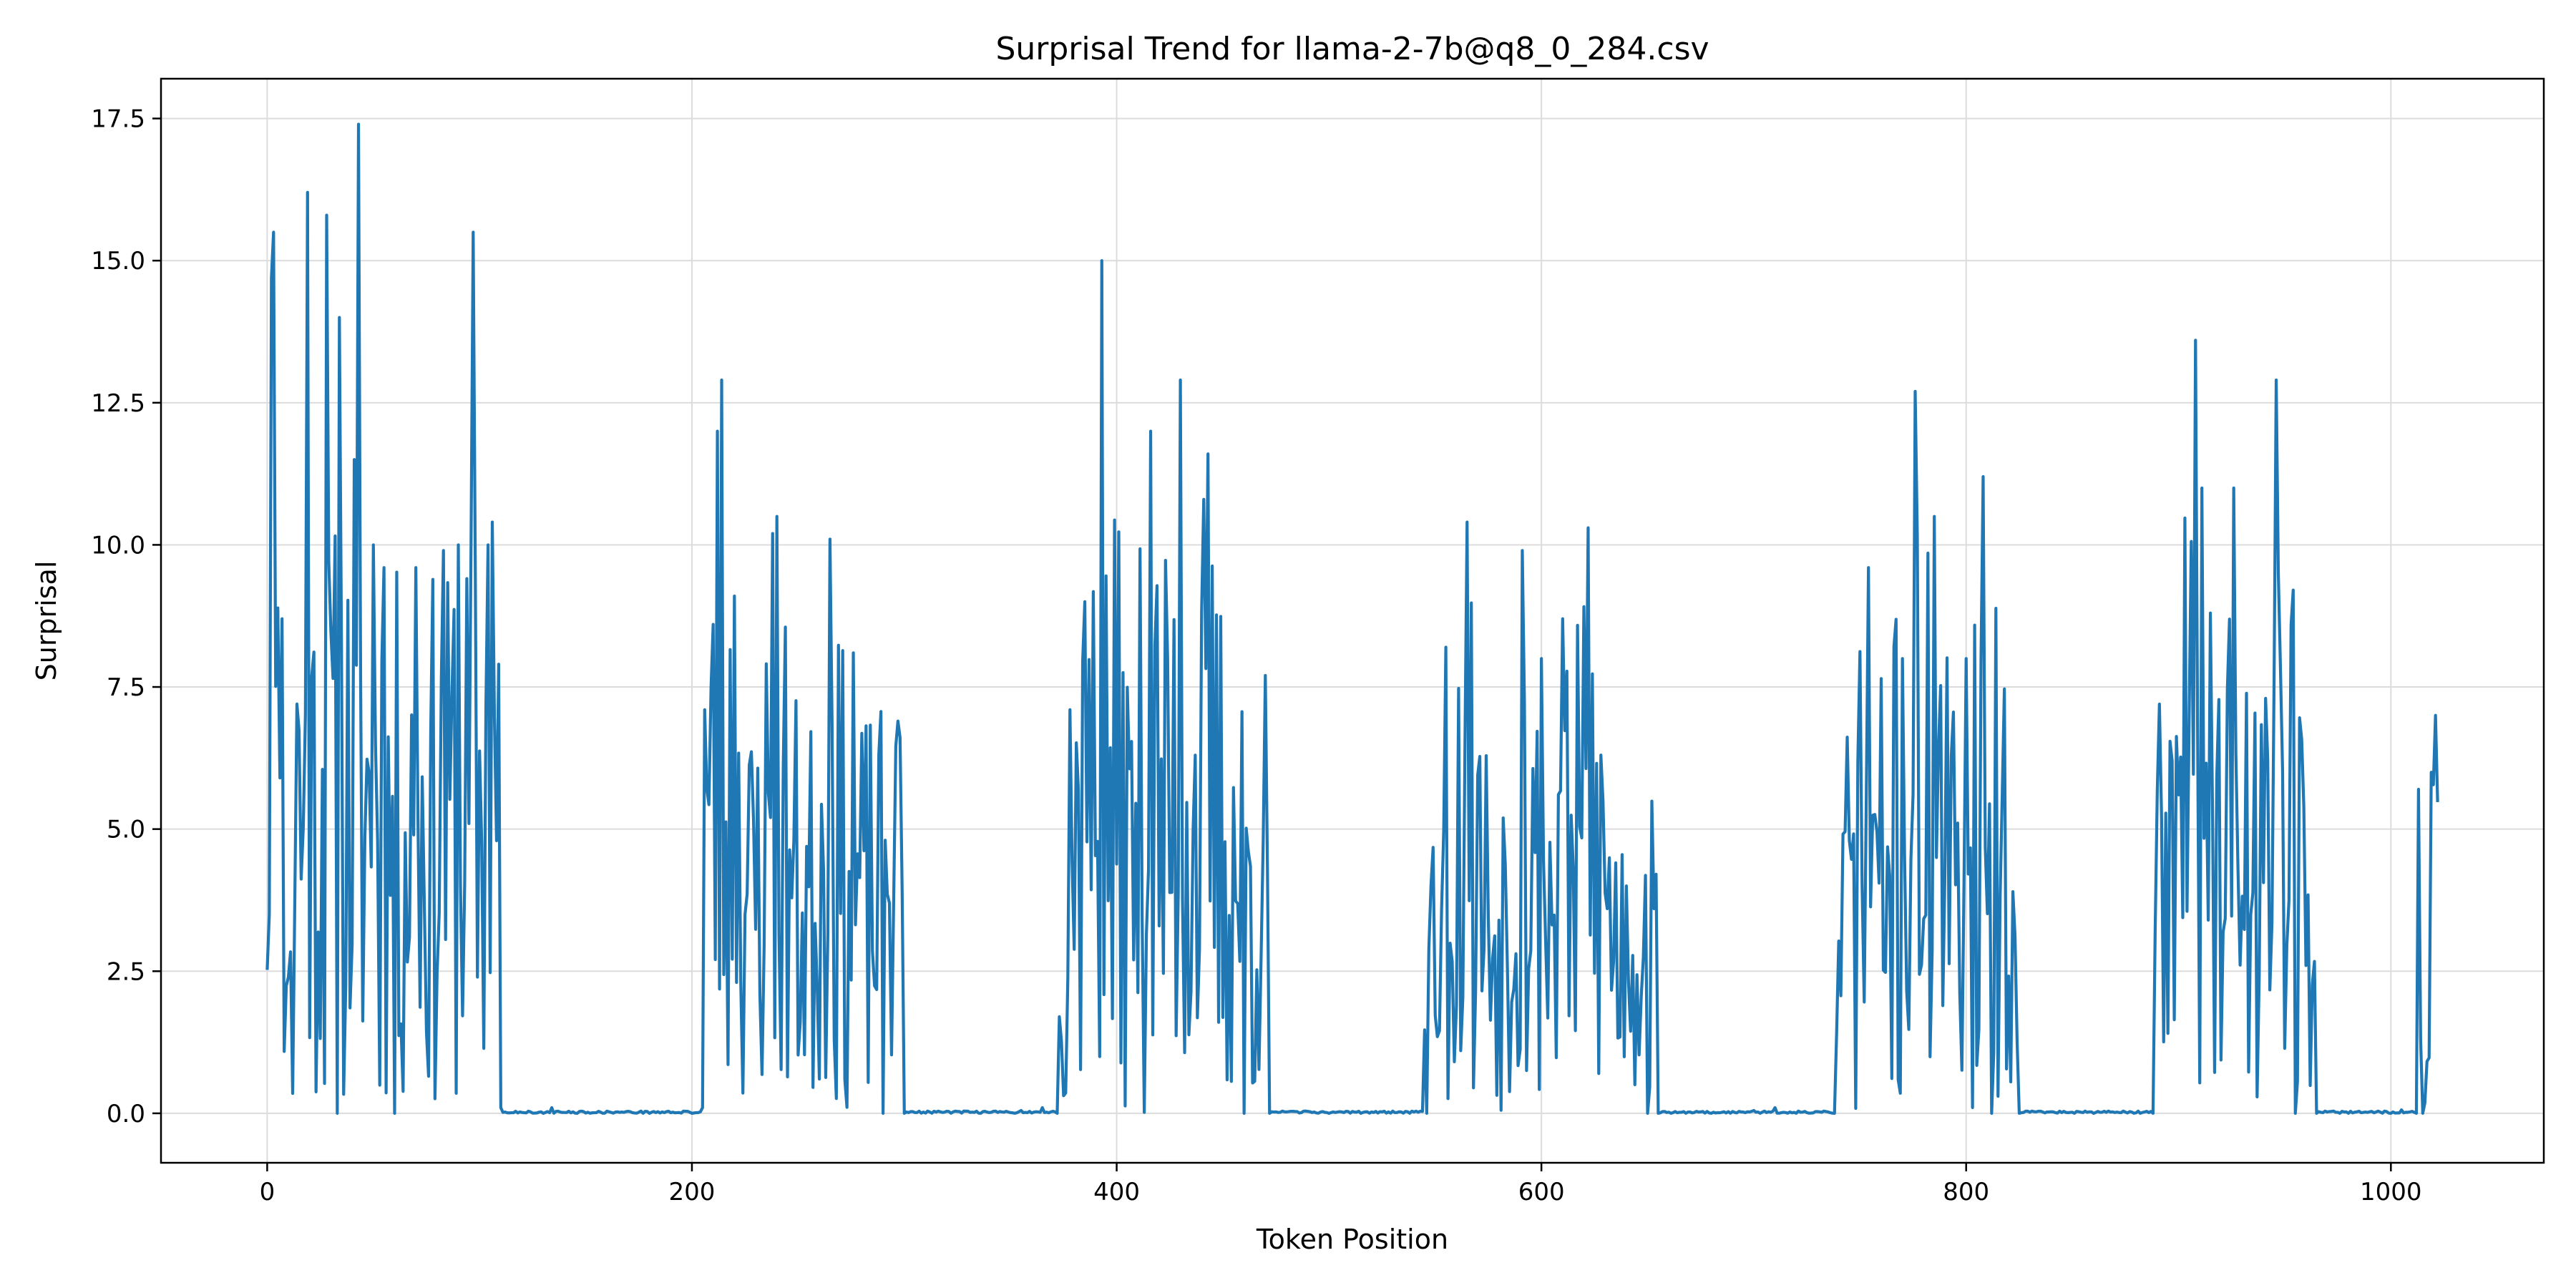  Describe the element at coordinates (46, 621) in the screenshot. I see `y-axis-label: Surprisal` at that location.